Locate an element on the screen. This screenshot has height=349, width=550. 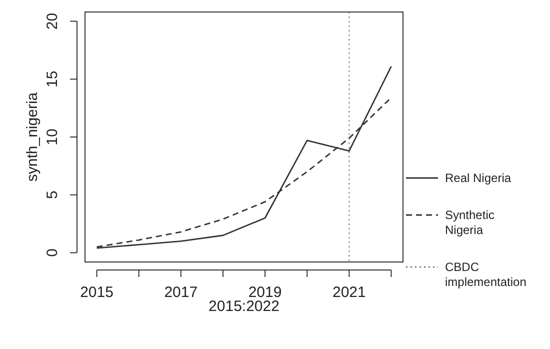
x-tick-label: 2015 is located at coordinates (97, 292).